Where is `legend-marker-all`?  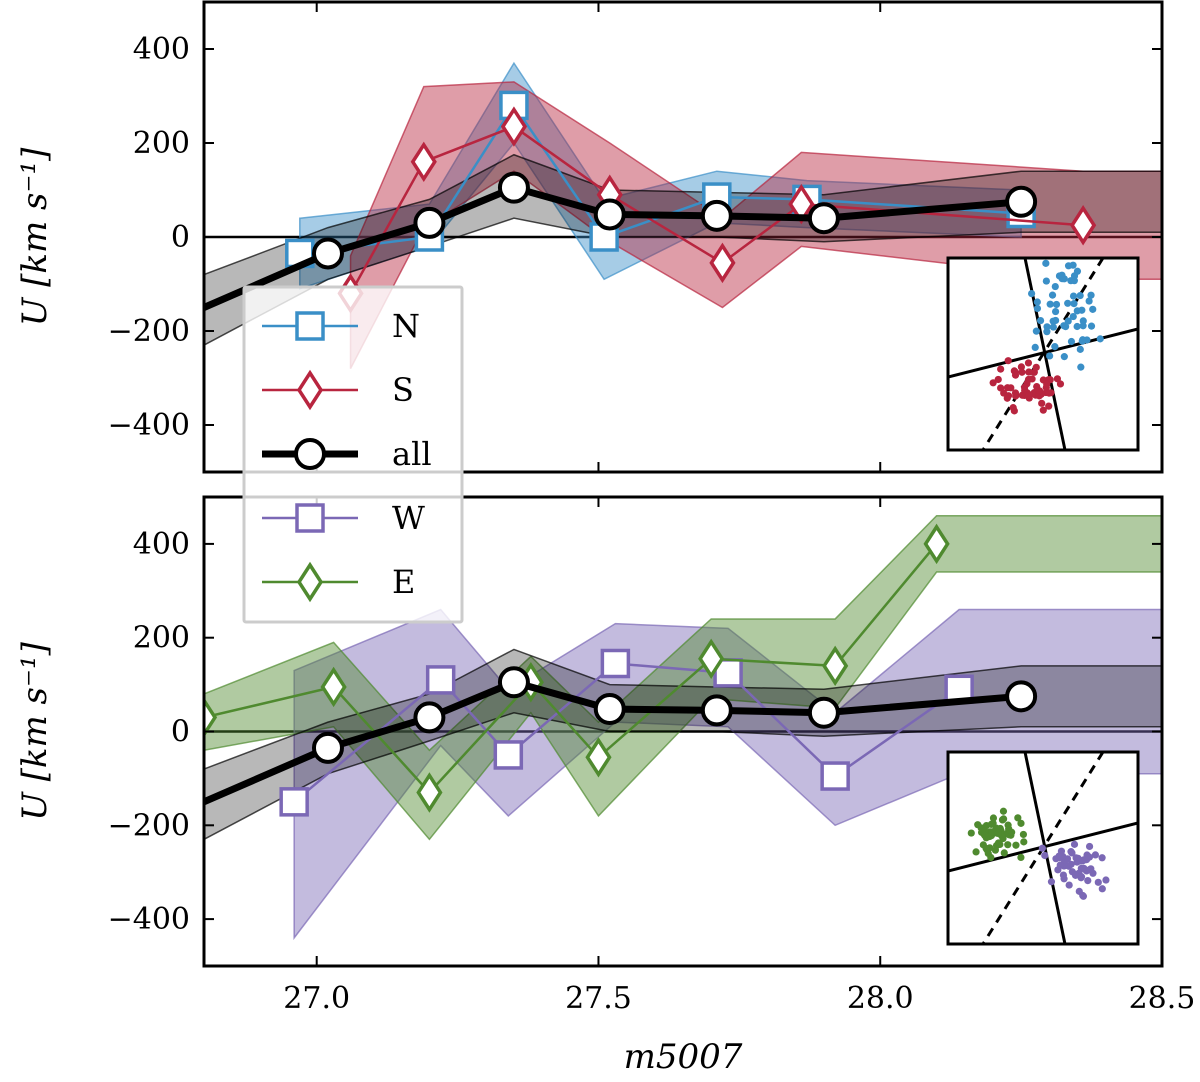 legend-marker-all is located at coordinates (310, 454).